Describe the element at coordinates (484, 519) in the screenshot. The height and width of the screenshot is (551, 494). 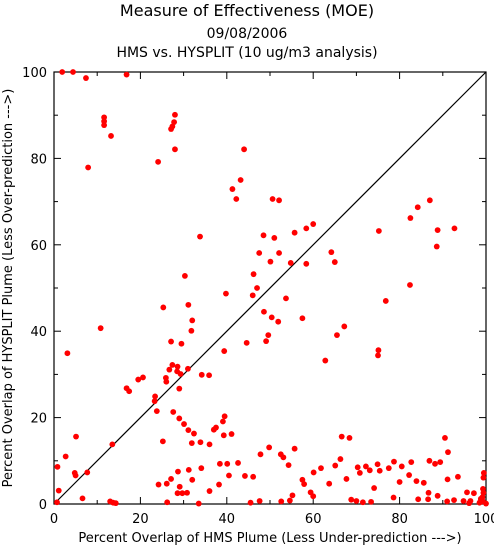
I see `x-tick-label: 100` at that location.